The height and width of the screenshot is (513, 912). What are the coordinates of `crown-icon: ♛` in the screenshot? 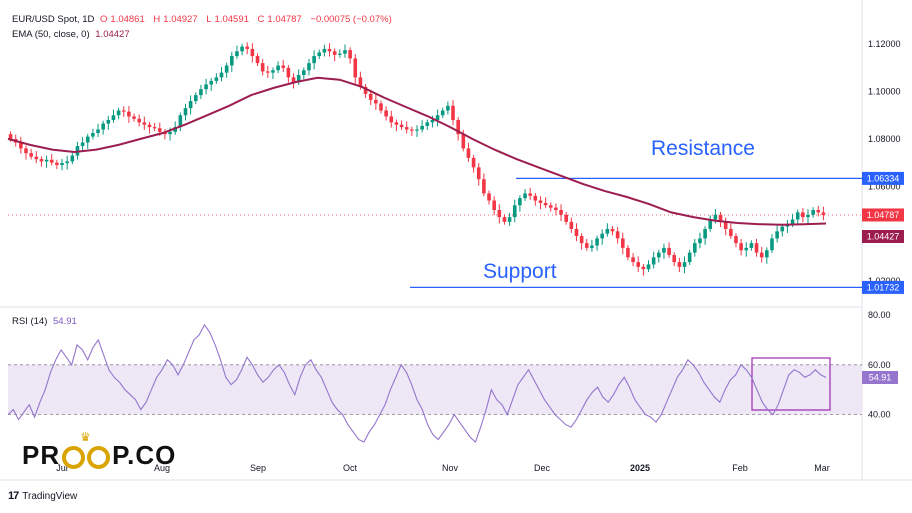 It's located at (86, 437).